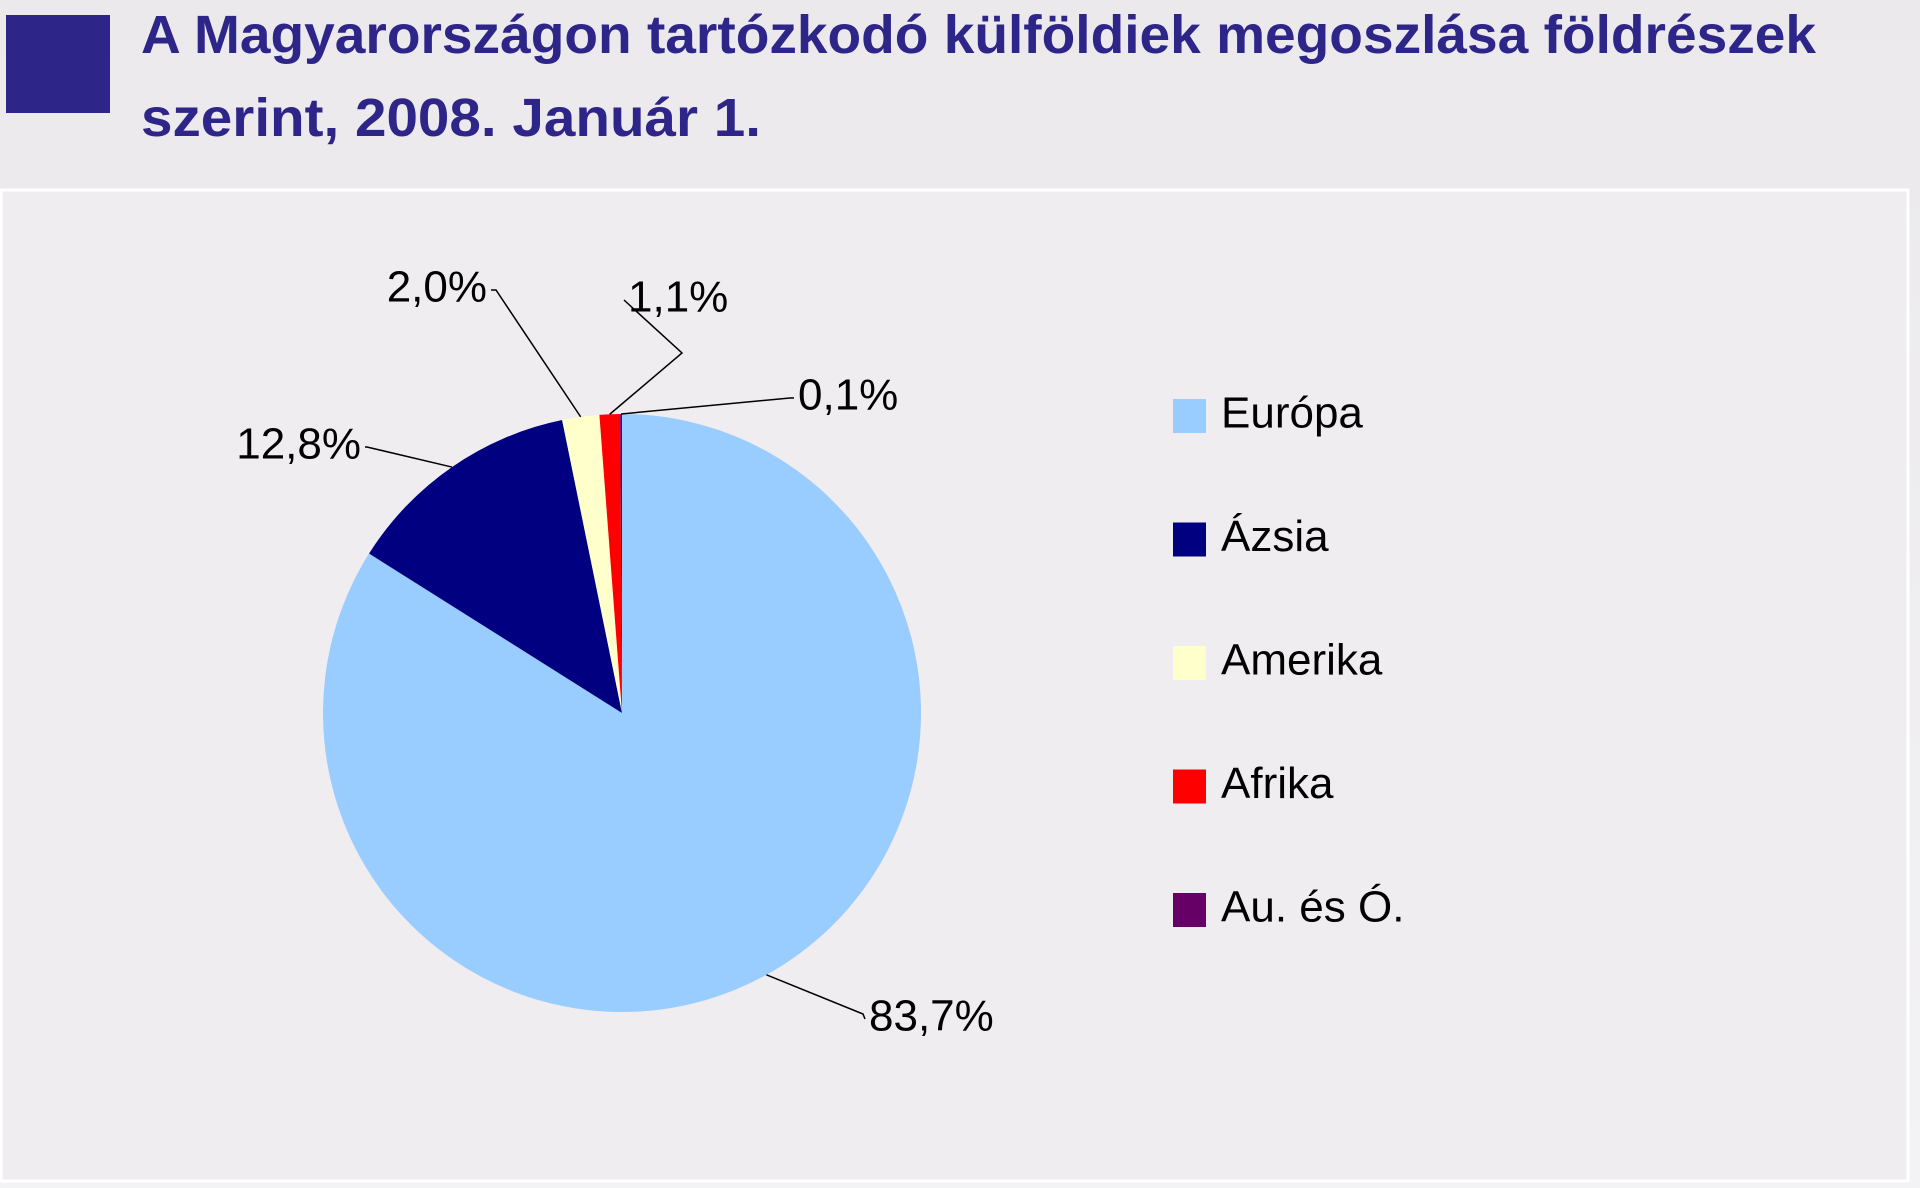 The image size is (1920, 1188). Describe the element at coordinates (1292, 413) in the screenshot. I see `legend-label: Európa` at that location.